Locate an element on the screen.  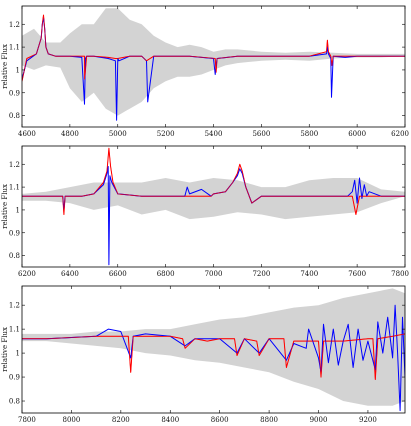
x-tick-label: 9200 is located at coordinates (368, 420).